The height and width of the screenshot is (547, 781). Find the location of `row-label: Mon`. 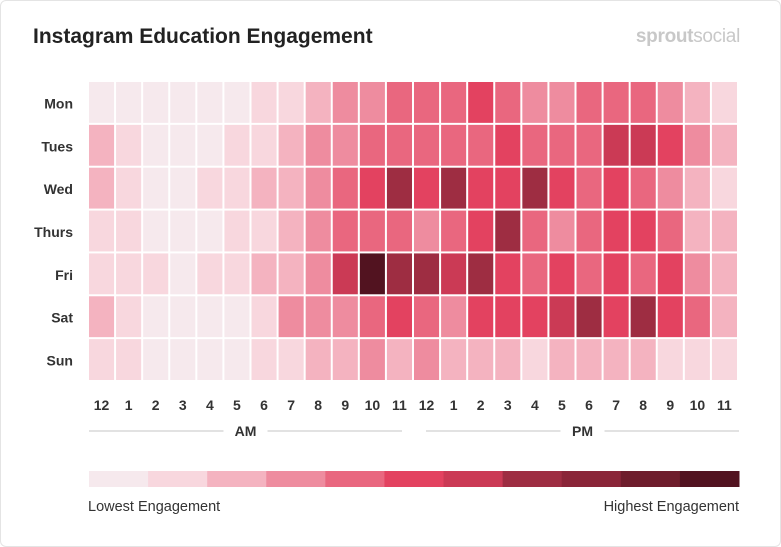

row-label: Mon is located at coordinates (58, 103).